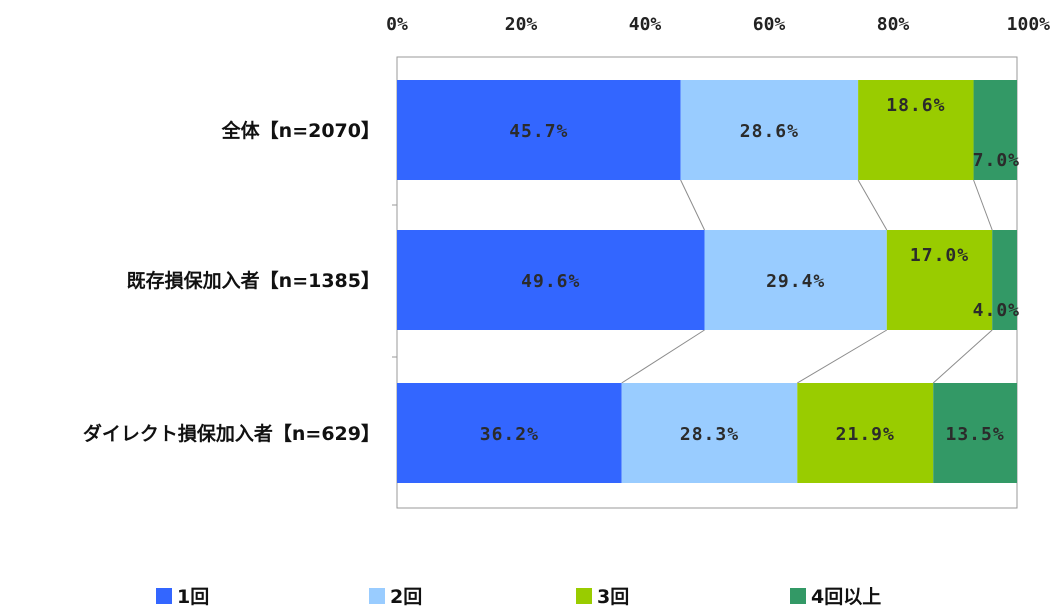  I want to click on category-label: 全体【n=2070】, so click(300, 130).